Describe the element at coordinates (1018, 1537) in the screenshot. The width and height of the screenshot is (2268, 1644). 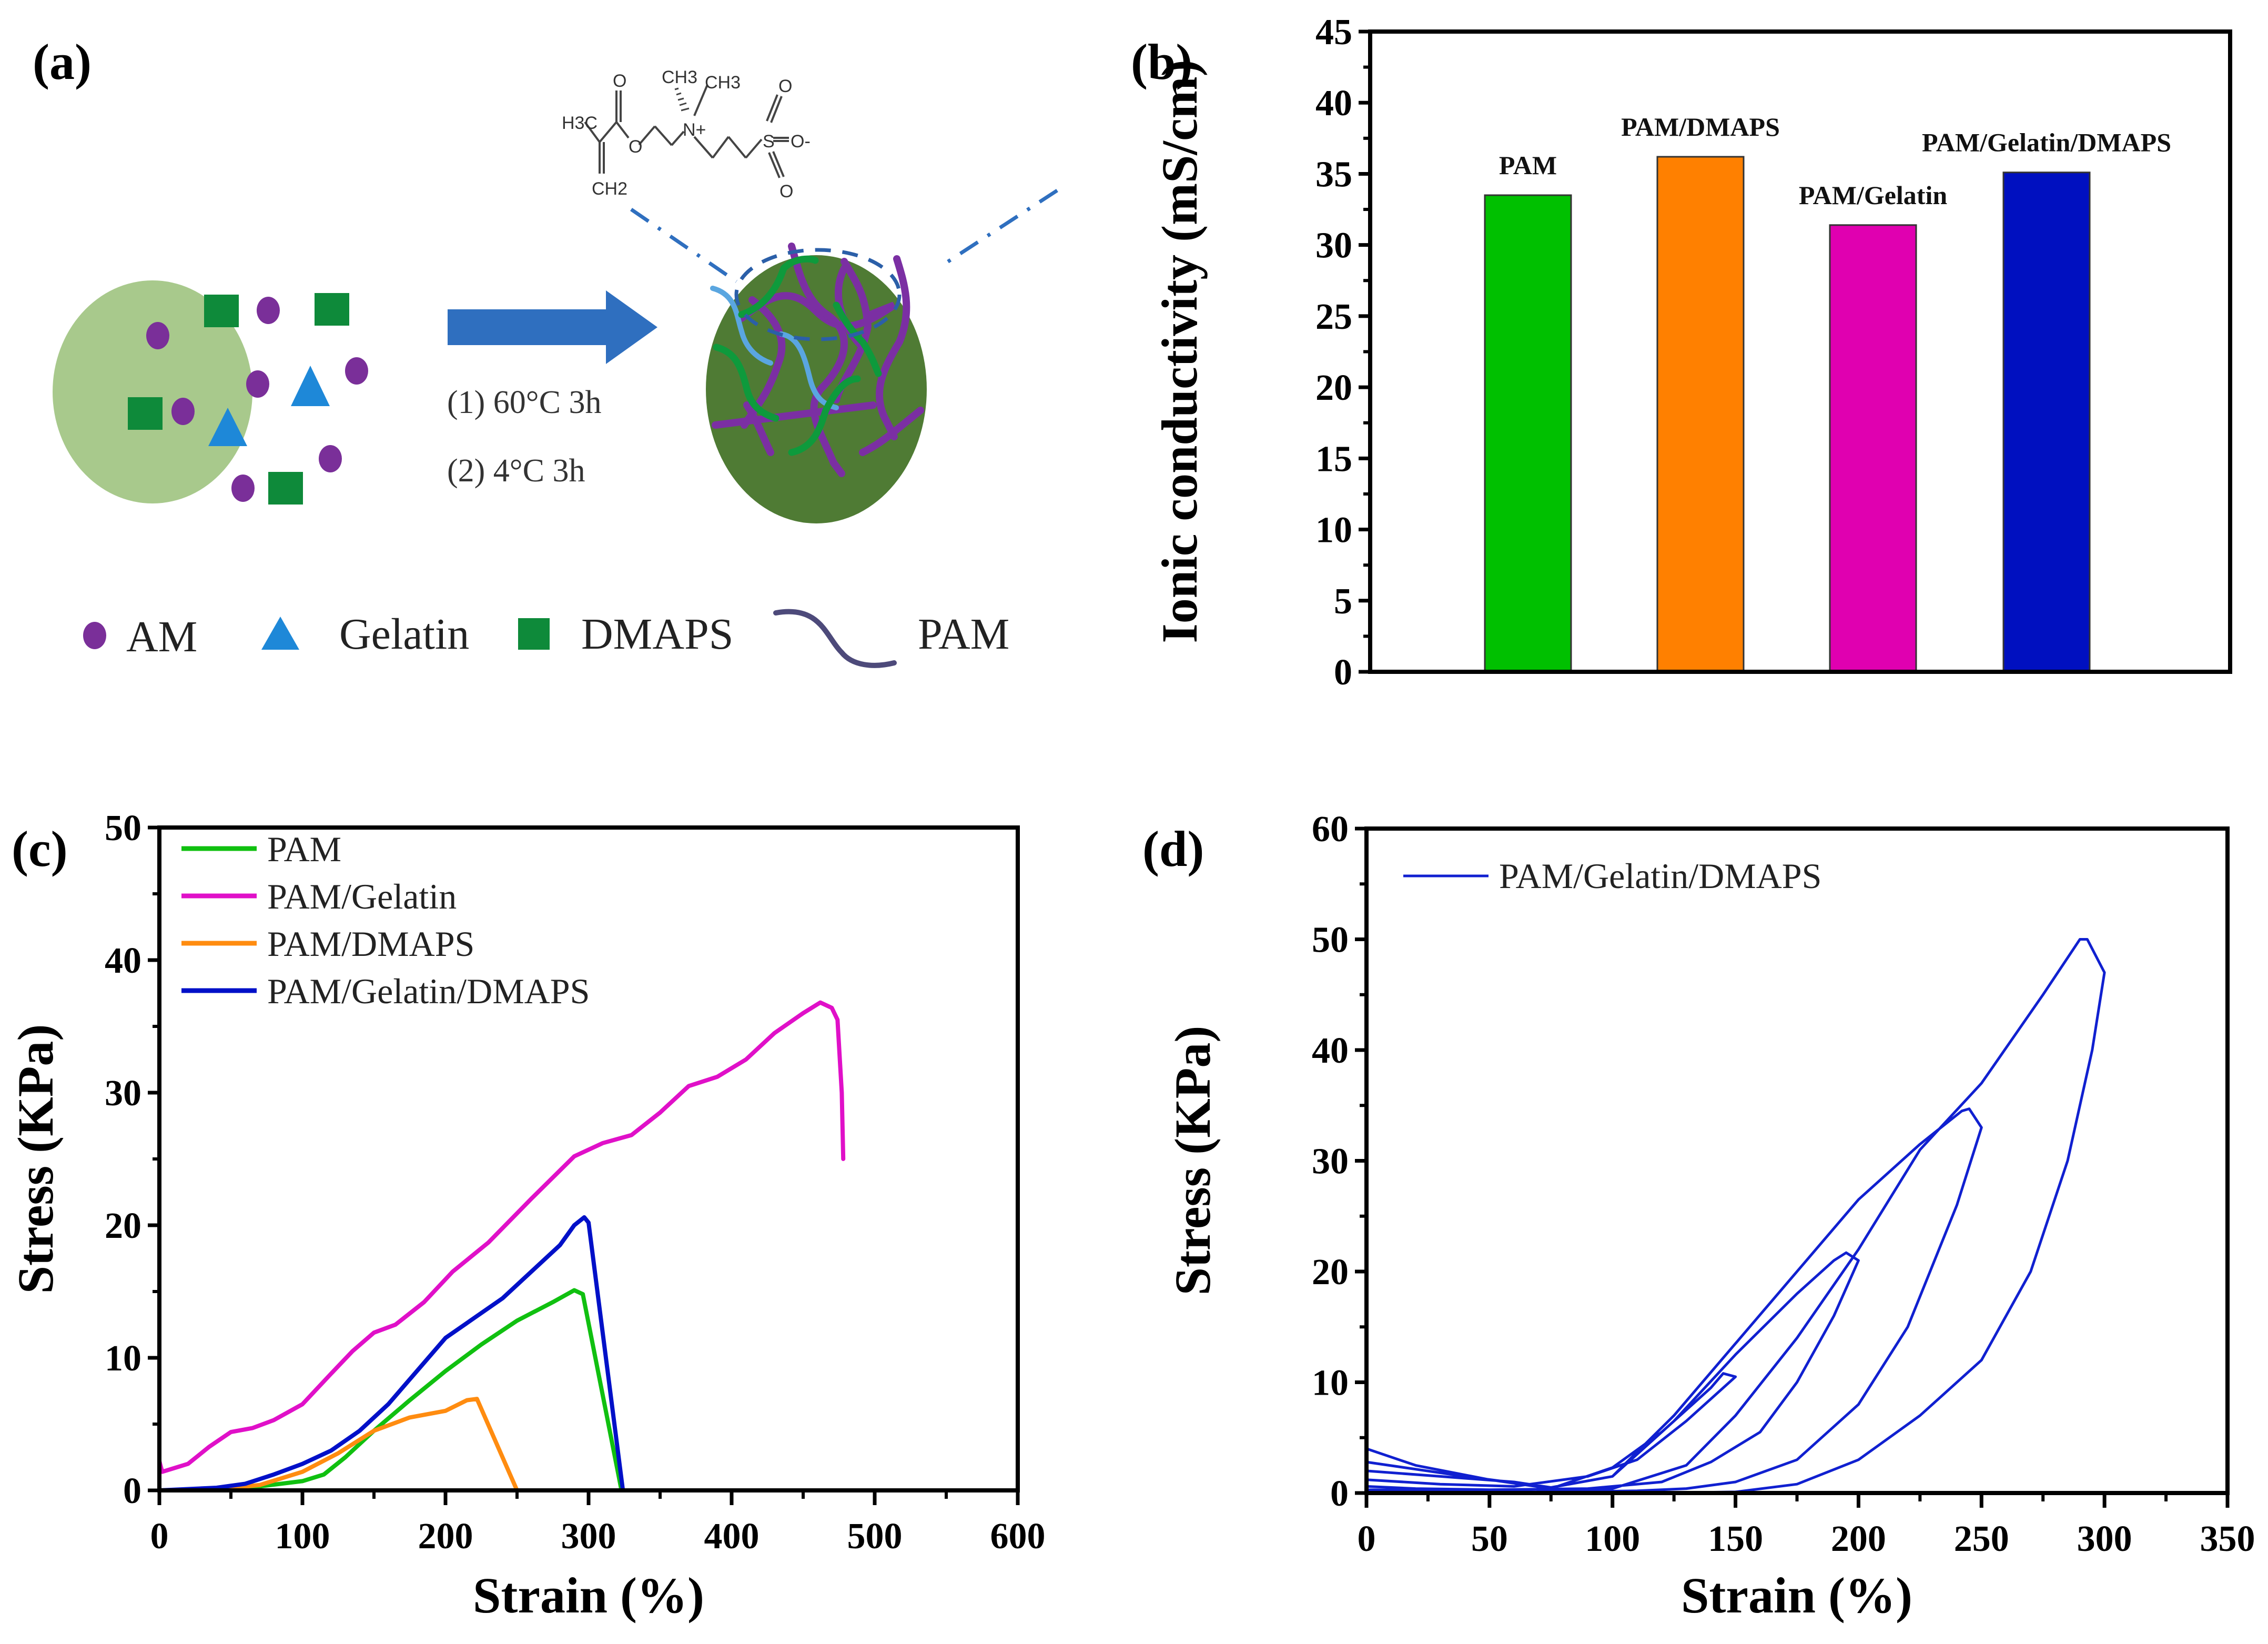
I see `x-tick-label: 600` at that location.